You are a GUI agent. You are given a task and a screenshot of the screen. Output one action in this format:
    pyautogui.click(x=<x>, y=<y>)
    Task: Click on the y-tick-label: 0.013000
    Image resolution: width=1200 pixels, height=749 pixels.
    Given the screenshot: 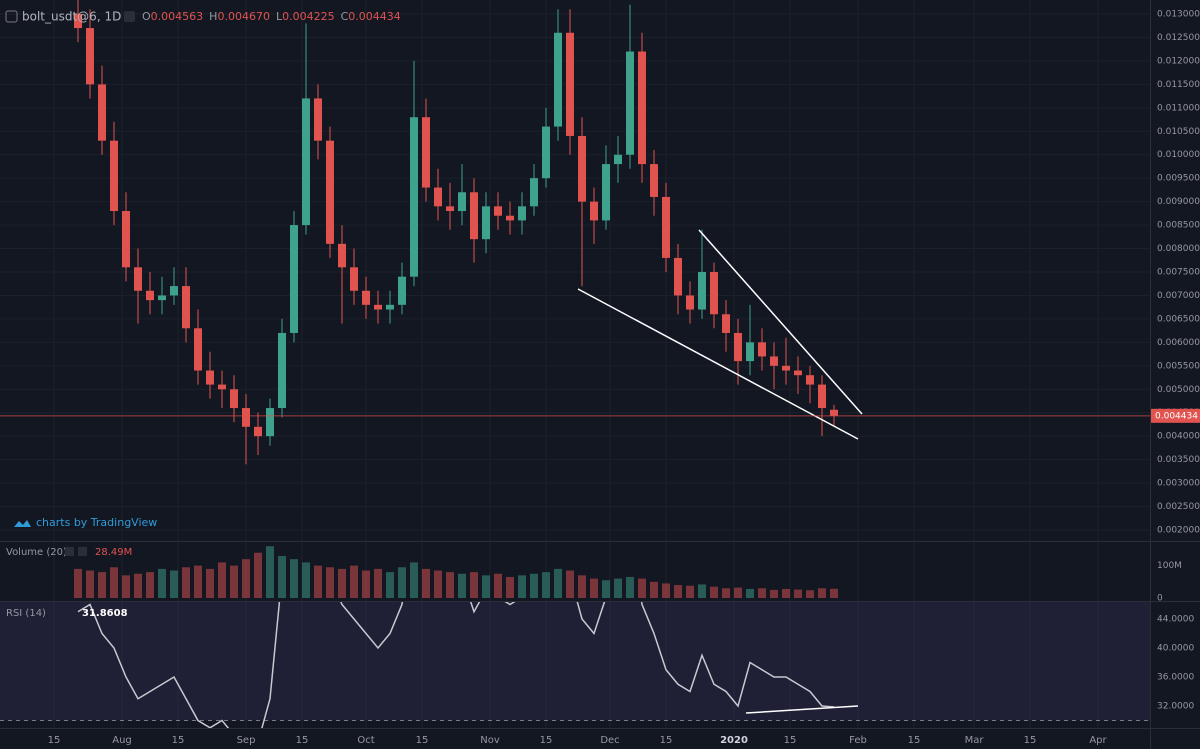 What is the action you would take?
    pyautogui.click(x=1178, y=15)
    